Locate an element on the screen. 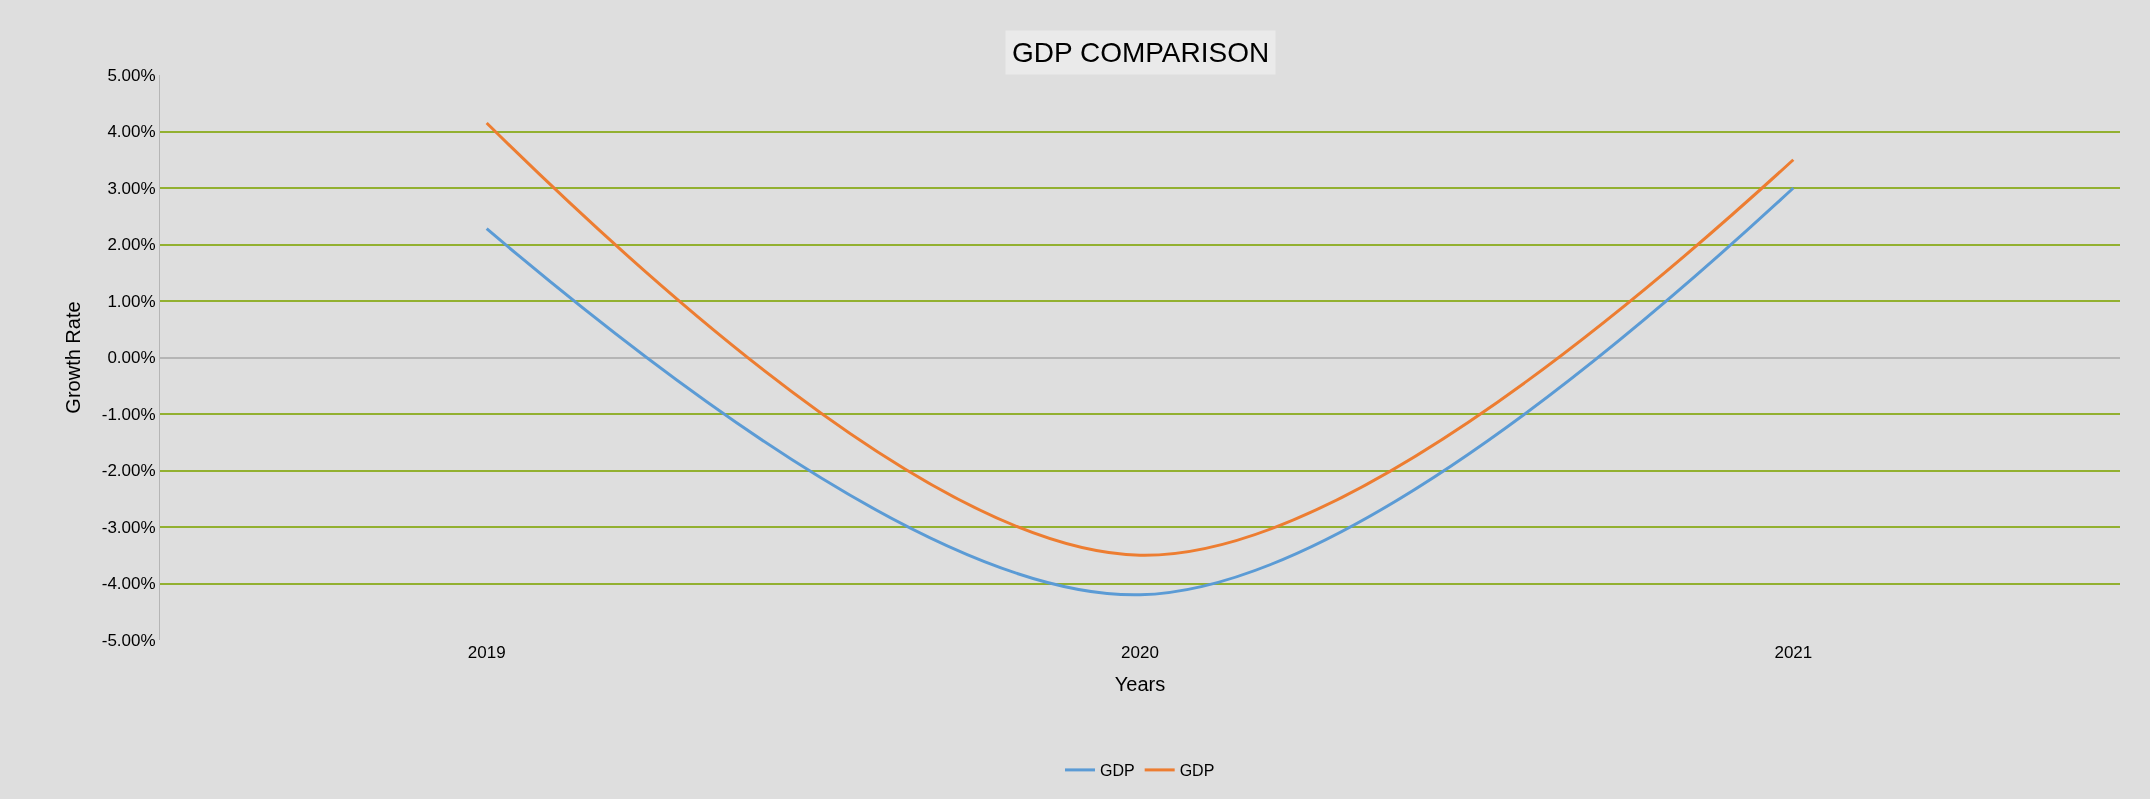 The width and height of the screenshot is (2150, 799). y-tick-label: 0.00% is located at coordinates (131, 358).